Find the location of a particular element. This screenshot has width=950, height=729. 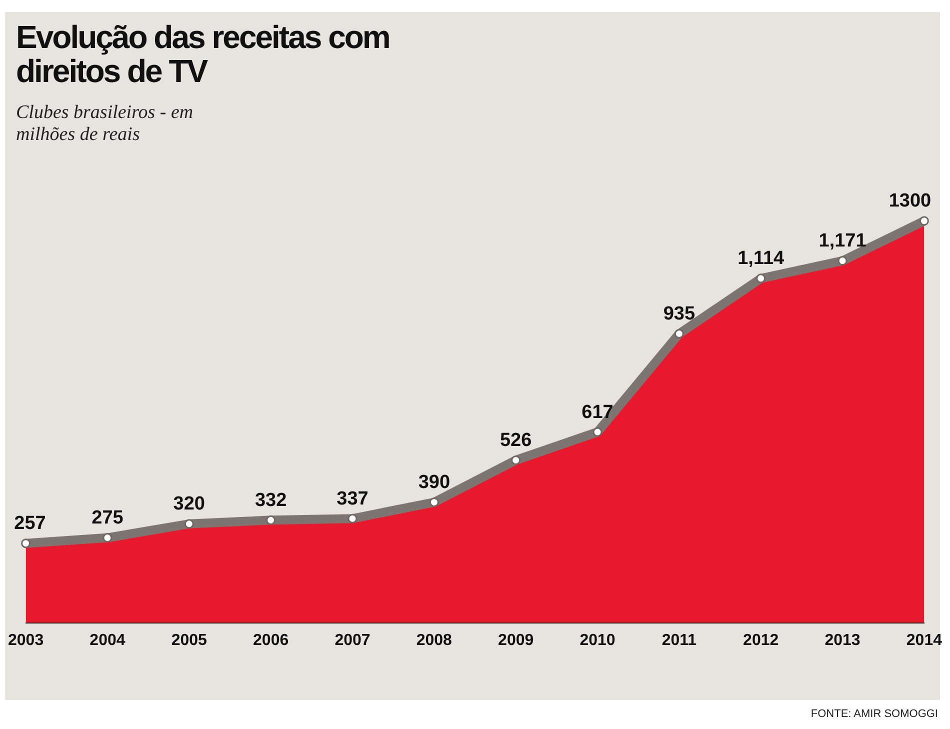

x-tick-label: 2007 is located at coordinates (352, 640).